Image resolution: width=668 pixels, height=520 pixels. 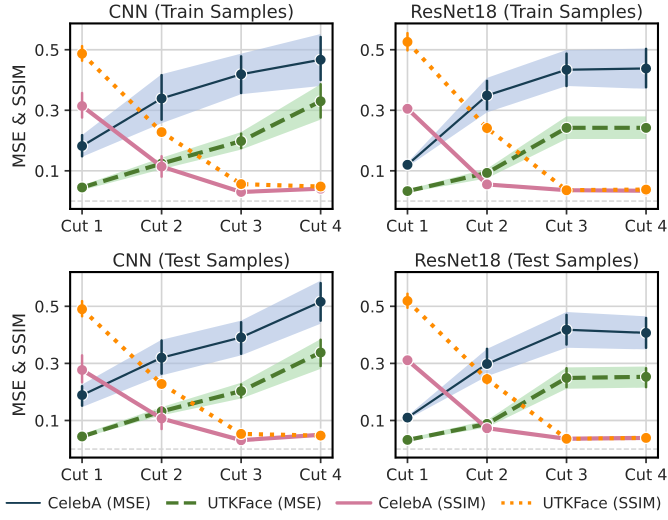 What do you see at coordinates (264, 503) in the screenshot?
I see `legend-label: UTKFace (MSE)` at bounding box center [264, 503].